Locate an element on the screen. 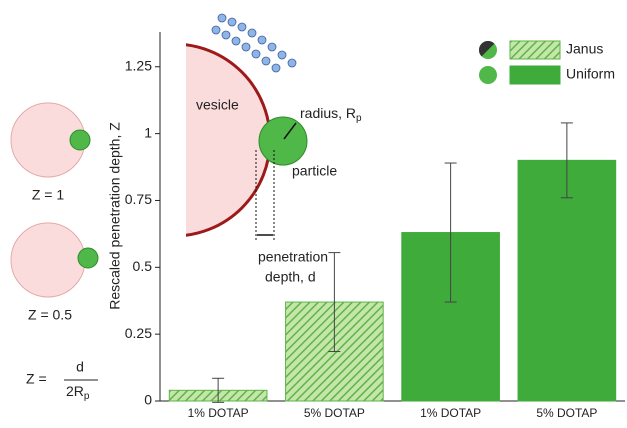 The height and width of the screenshot is (428, 627). annotation: Z = 0.5 is located at coordinates (50, 315).